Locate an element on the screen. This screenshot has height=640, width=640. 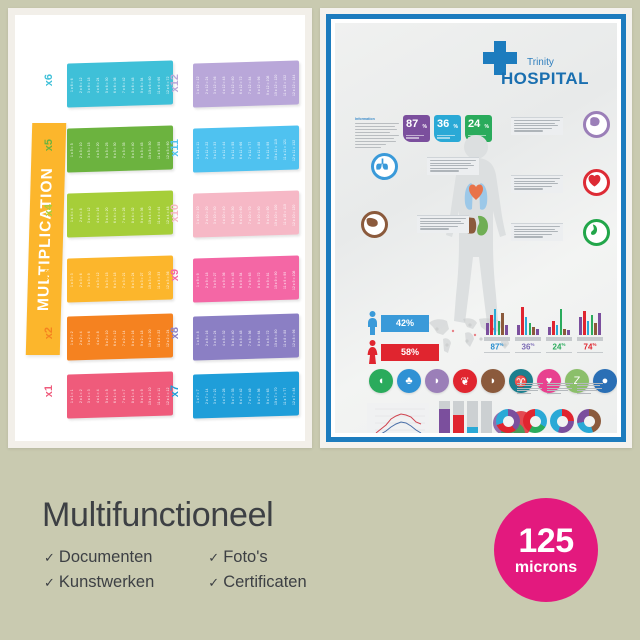
multiplication-equation: 2 x 12 = 24 is located at coordinates (206, 85).